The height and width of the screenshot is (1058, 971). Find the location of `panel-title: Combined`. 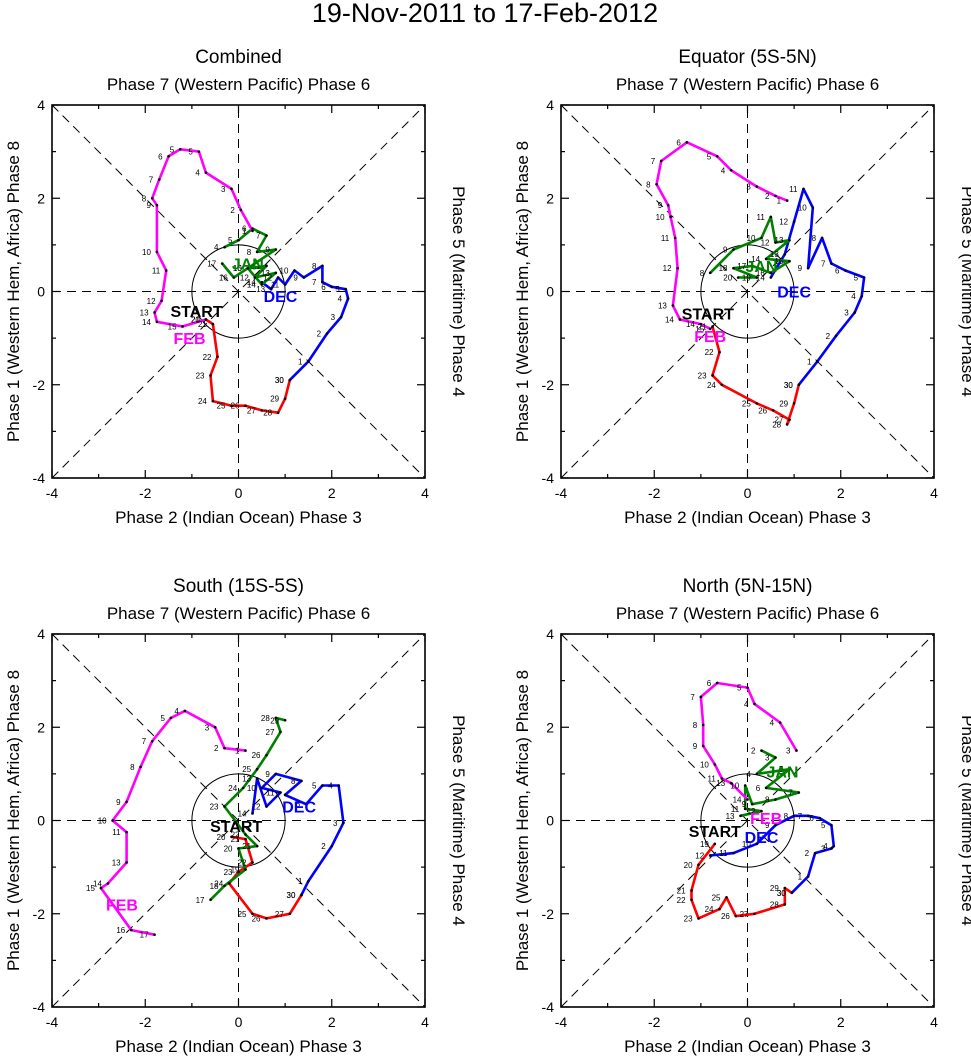

panel-title: Combined is located at coordinates (238, 57).